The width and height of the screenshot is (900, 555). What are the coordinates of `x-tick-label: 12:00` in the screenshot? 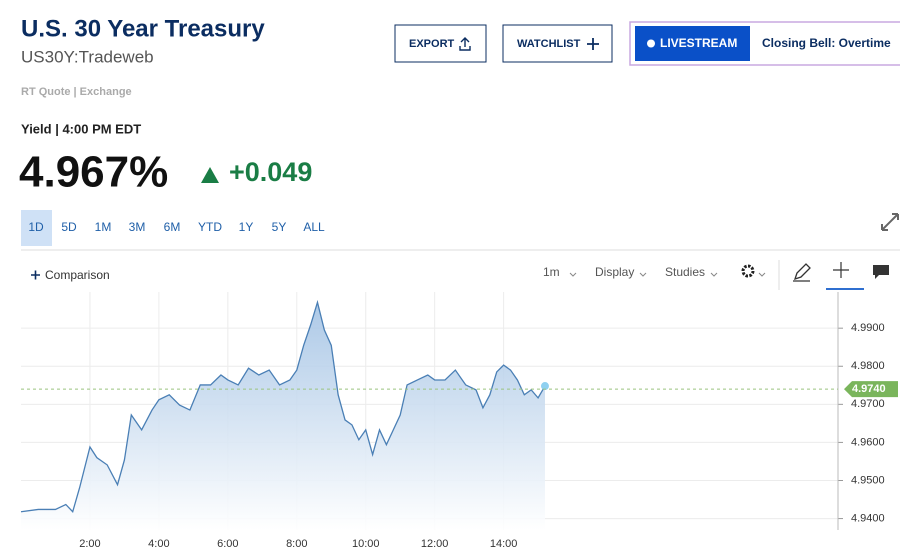 It's located at (435, 544).